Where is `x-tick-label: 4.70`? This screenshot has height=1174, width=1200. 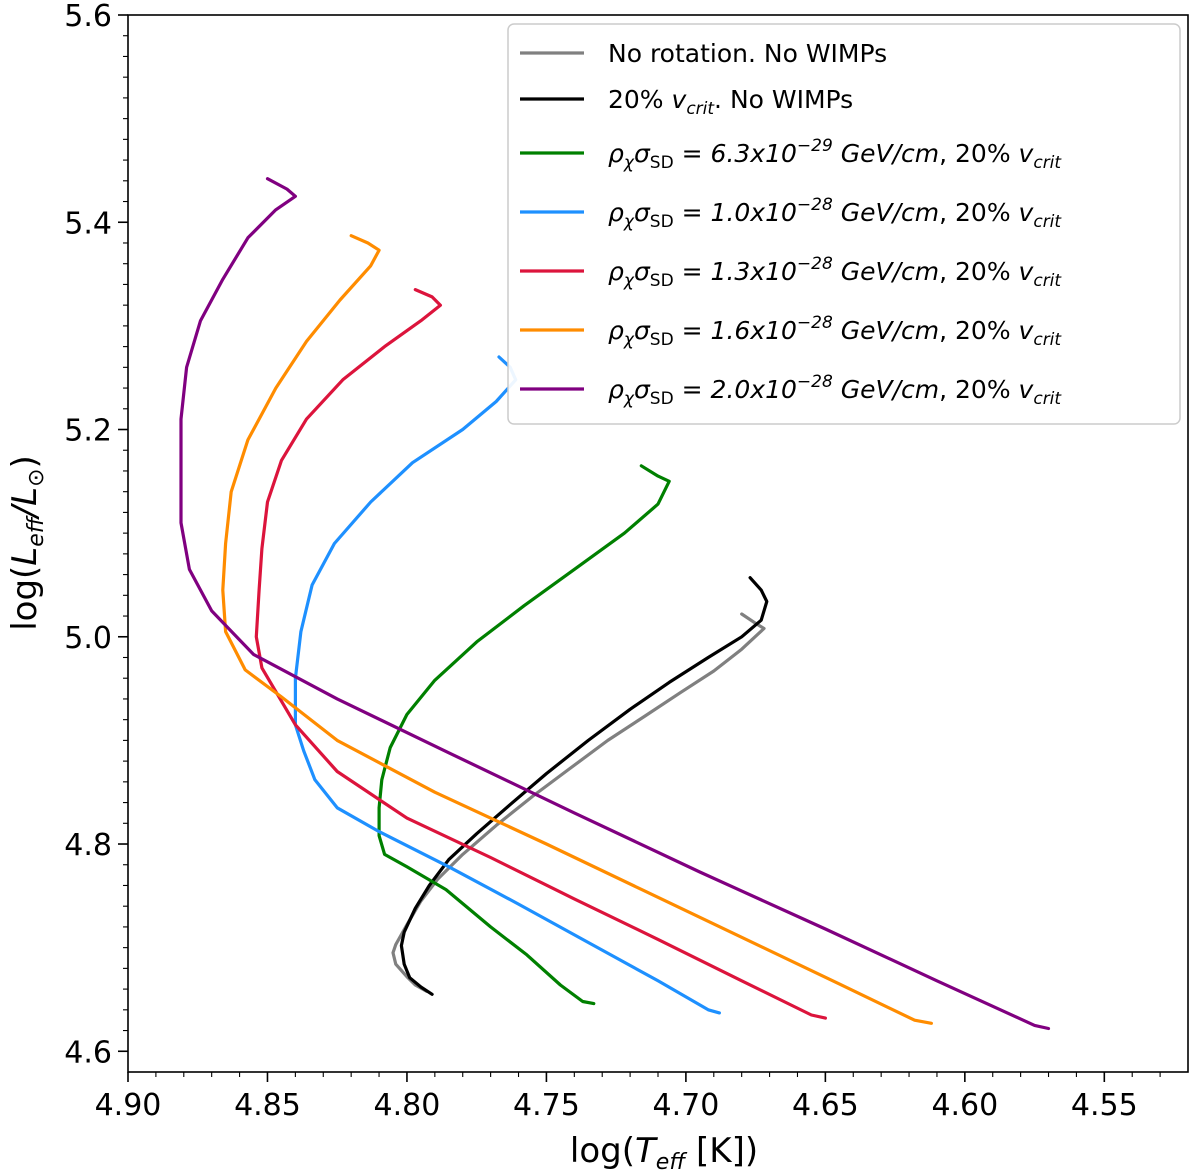
x-tick-label: 4.70 is located at coordinates (685, 1105).